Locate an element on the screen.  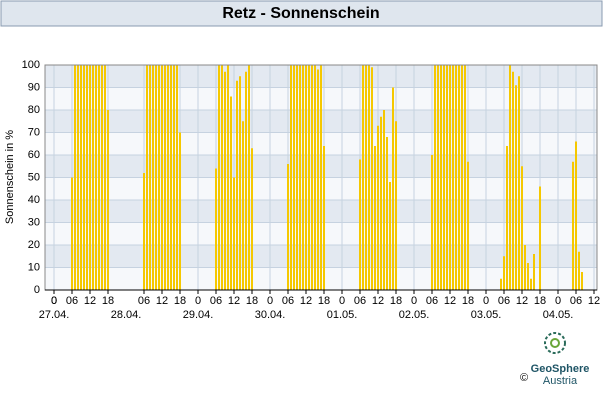
chart-title: Retz - Sonnenschein is located at coordinates (300, 13).